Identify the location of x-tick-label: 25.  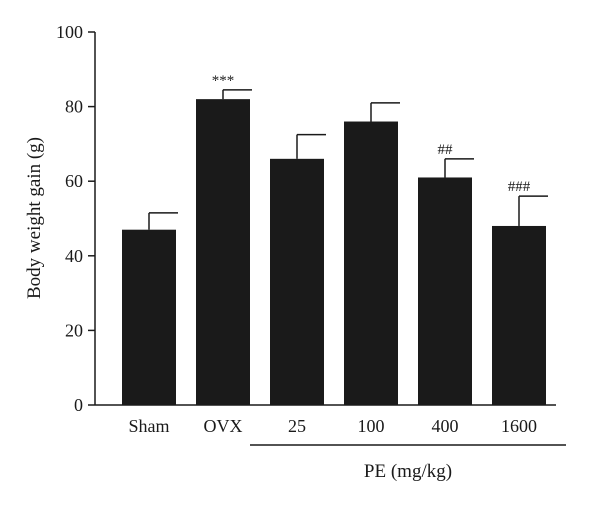
(297, 426).